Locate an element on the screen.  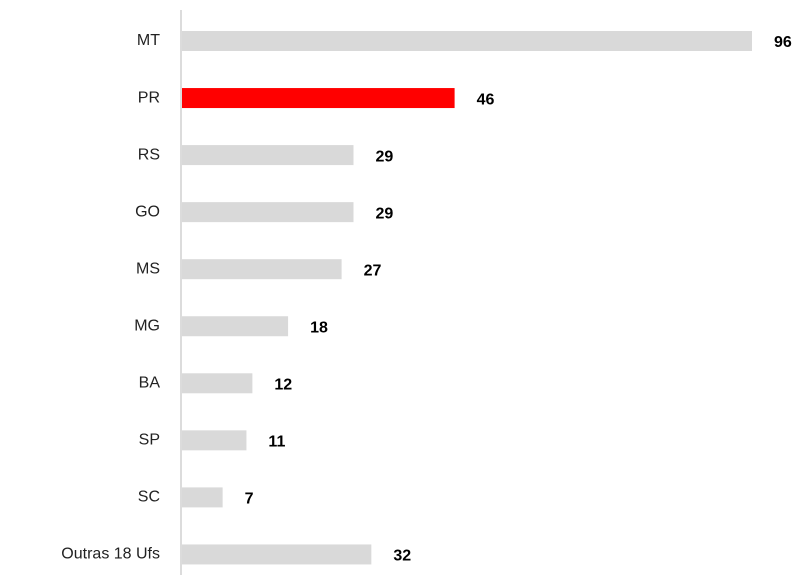
value-label: 7 is located at coordinates (249, 499).